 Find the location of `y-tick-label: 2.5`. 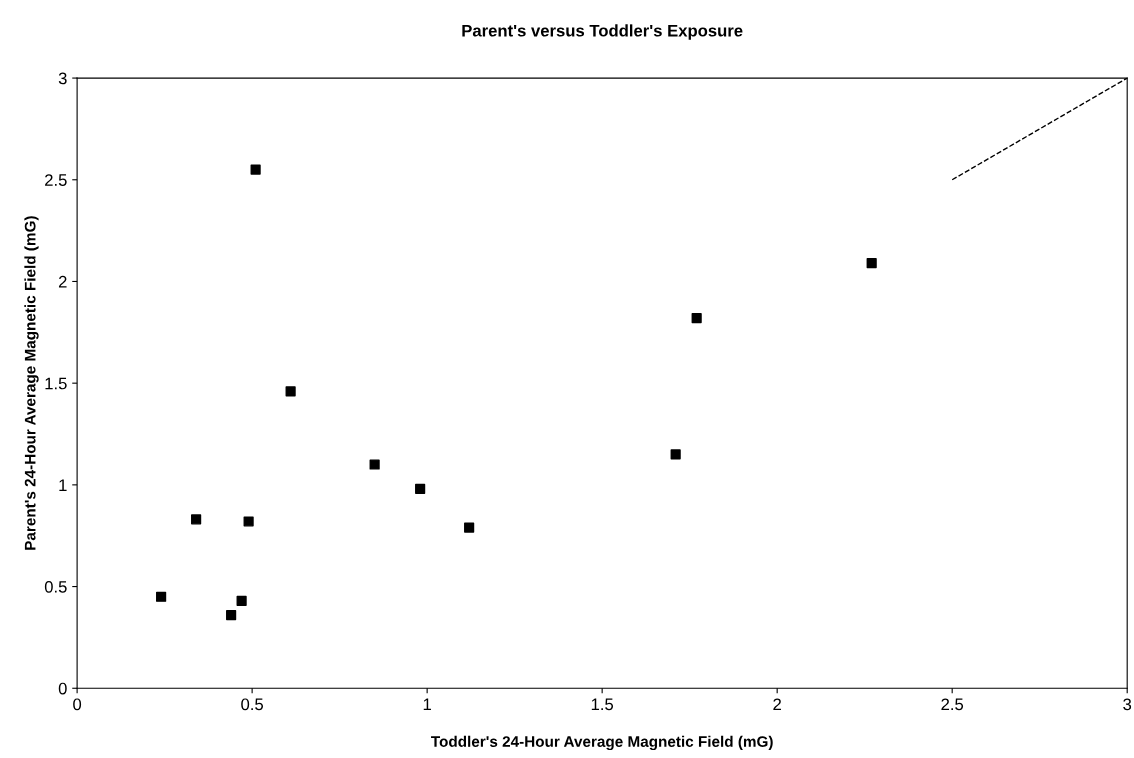

y-tick-label: 2.5 is located at coordinates (56, 180).